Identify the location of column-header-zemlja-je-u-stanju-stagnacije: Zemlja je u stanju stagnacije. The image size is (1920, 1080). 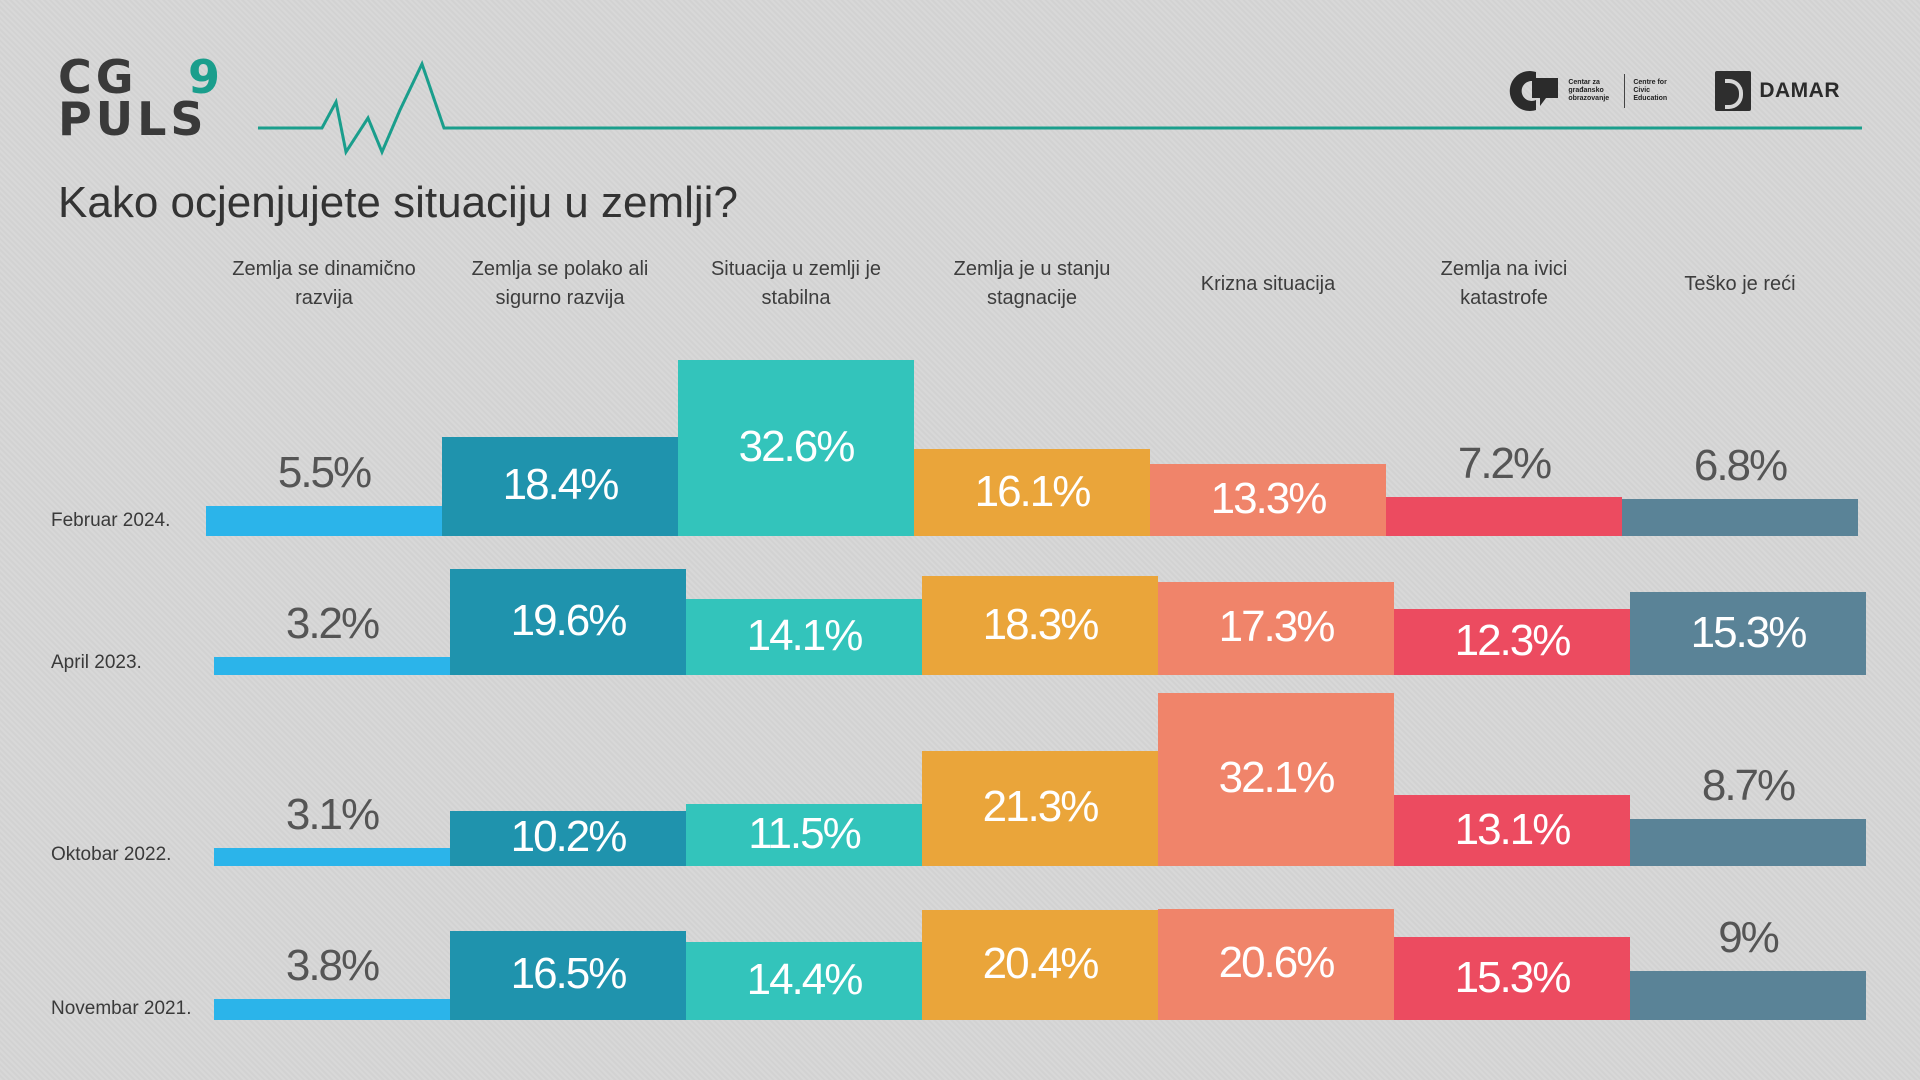
(1032, 283).